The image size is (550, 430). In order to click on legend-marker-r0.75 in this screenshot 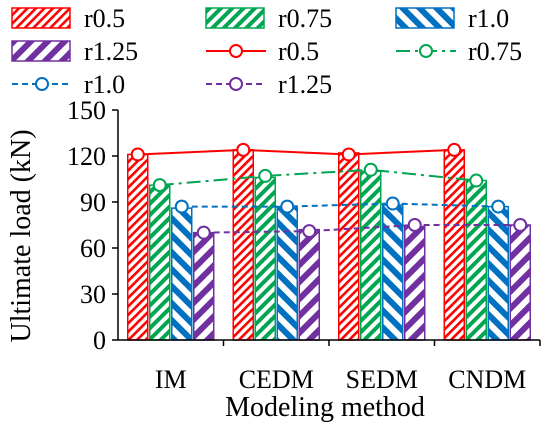, I will do `click(426, 51)`.